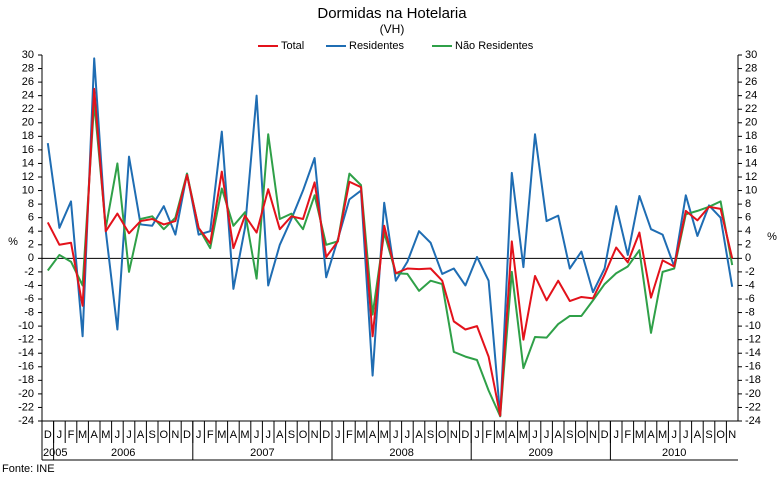 Image resolution: width=784 pixels, height=479 pixels. I want to click on y-tick-label: 0, so click(31, 258).